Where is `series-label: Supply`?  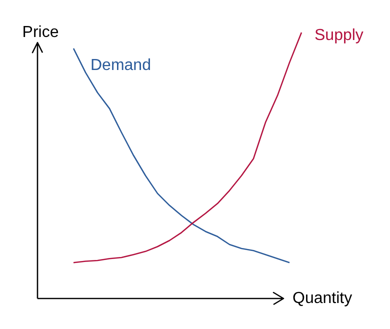 series-label: Supply is located at coordinates (339, 35).